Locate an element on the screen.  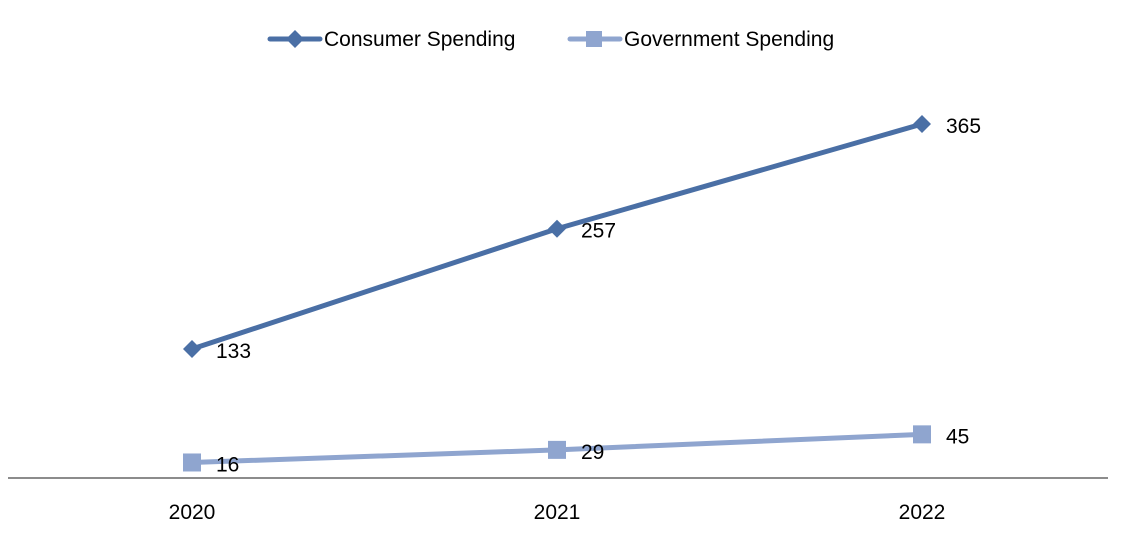
series-government-spending: 16 29 45 is located at coordinates (576, 450).